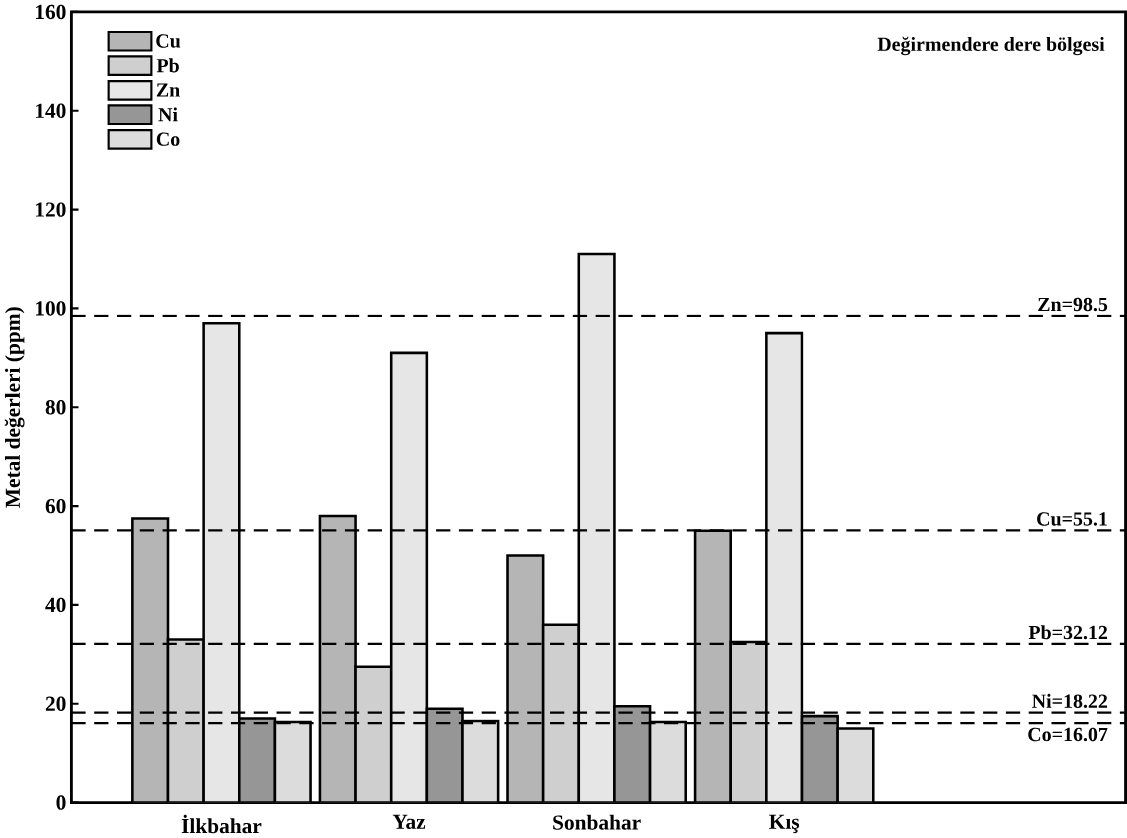 The width and height of the screenshot is (1127, 838). I want to click on text: Değirmendere dere bölgesi, so click(991, 46).